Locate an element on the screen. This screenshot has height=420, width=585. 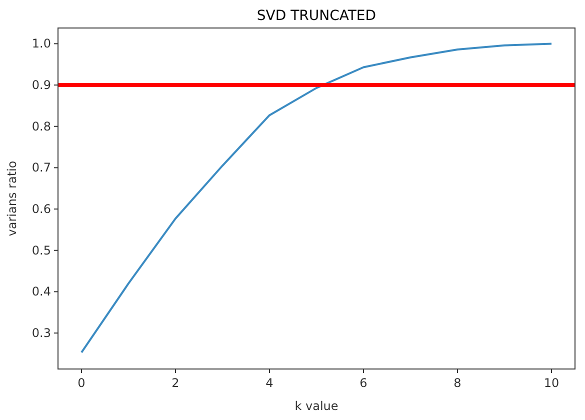
y-tick-label: 0.8 is located at coordinates (41, 126).